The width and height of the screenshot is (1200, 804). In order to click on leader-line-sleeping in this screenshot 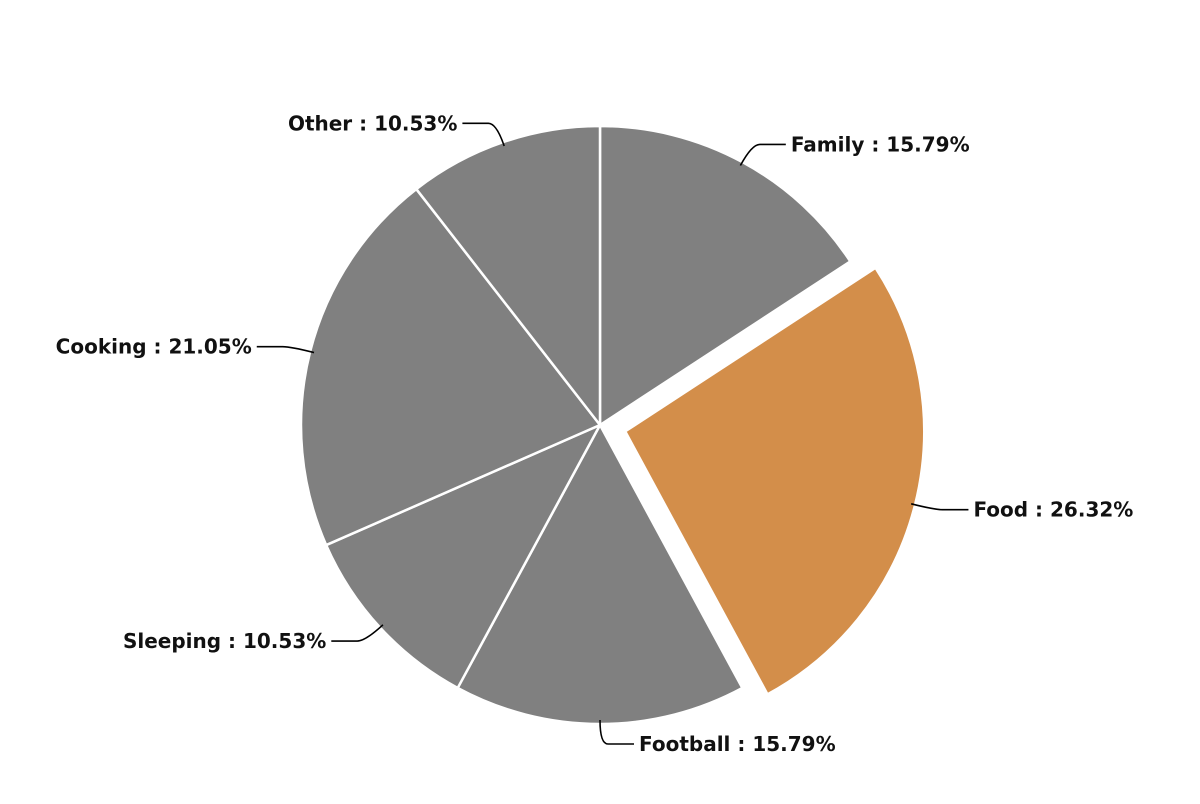, I will do `click(357, 633)`.